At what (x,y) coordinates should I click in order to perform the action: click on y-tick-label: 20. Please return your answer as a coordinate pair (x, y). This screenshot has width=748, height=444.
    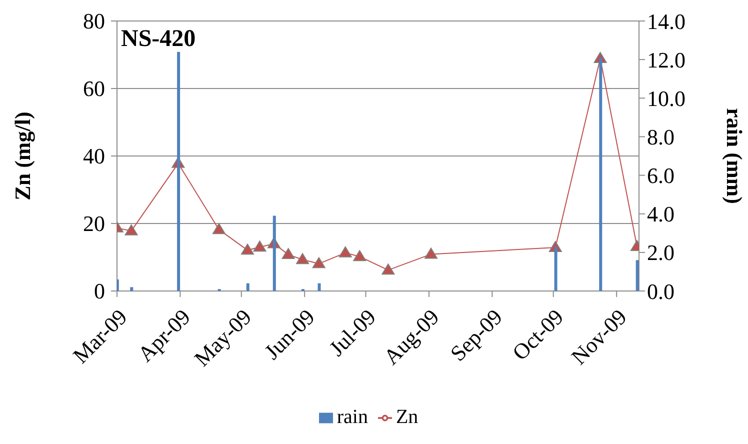
    Looking at the image, I should click on (94, 223).